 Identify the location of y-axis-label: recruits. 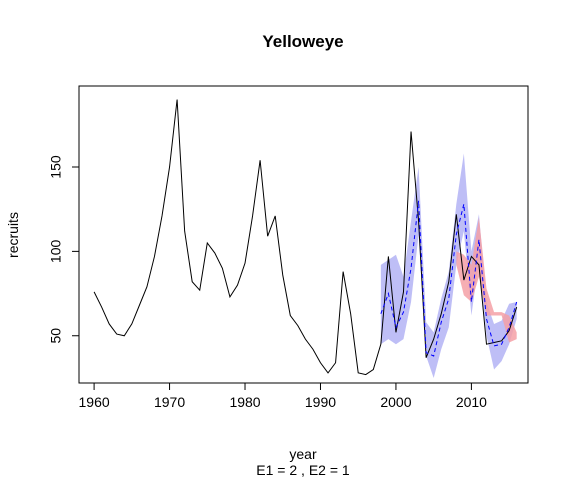
(13, 235).